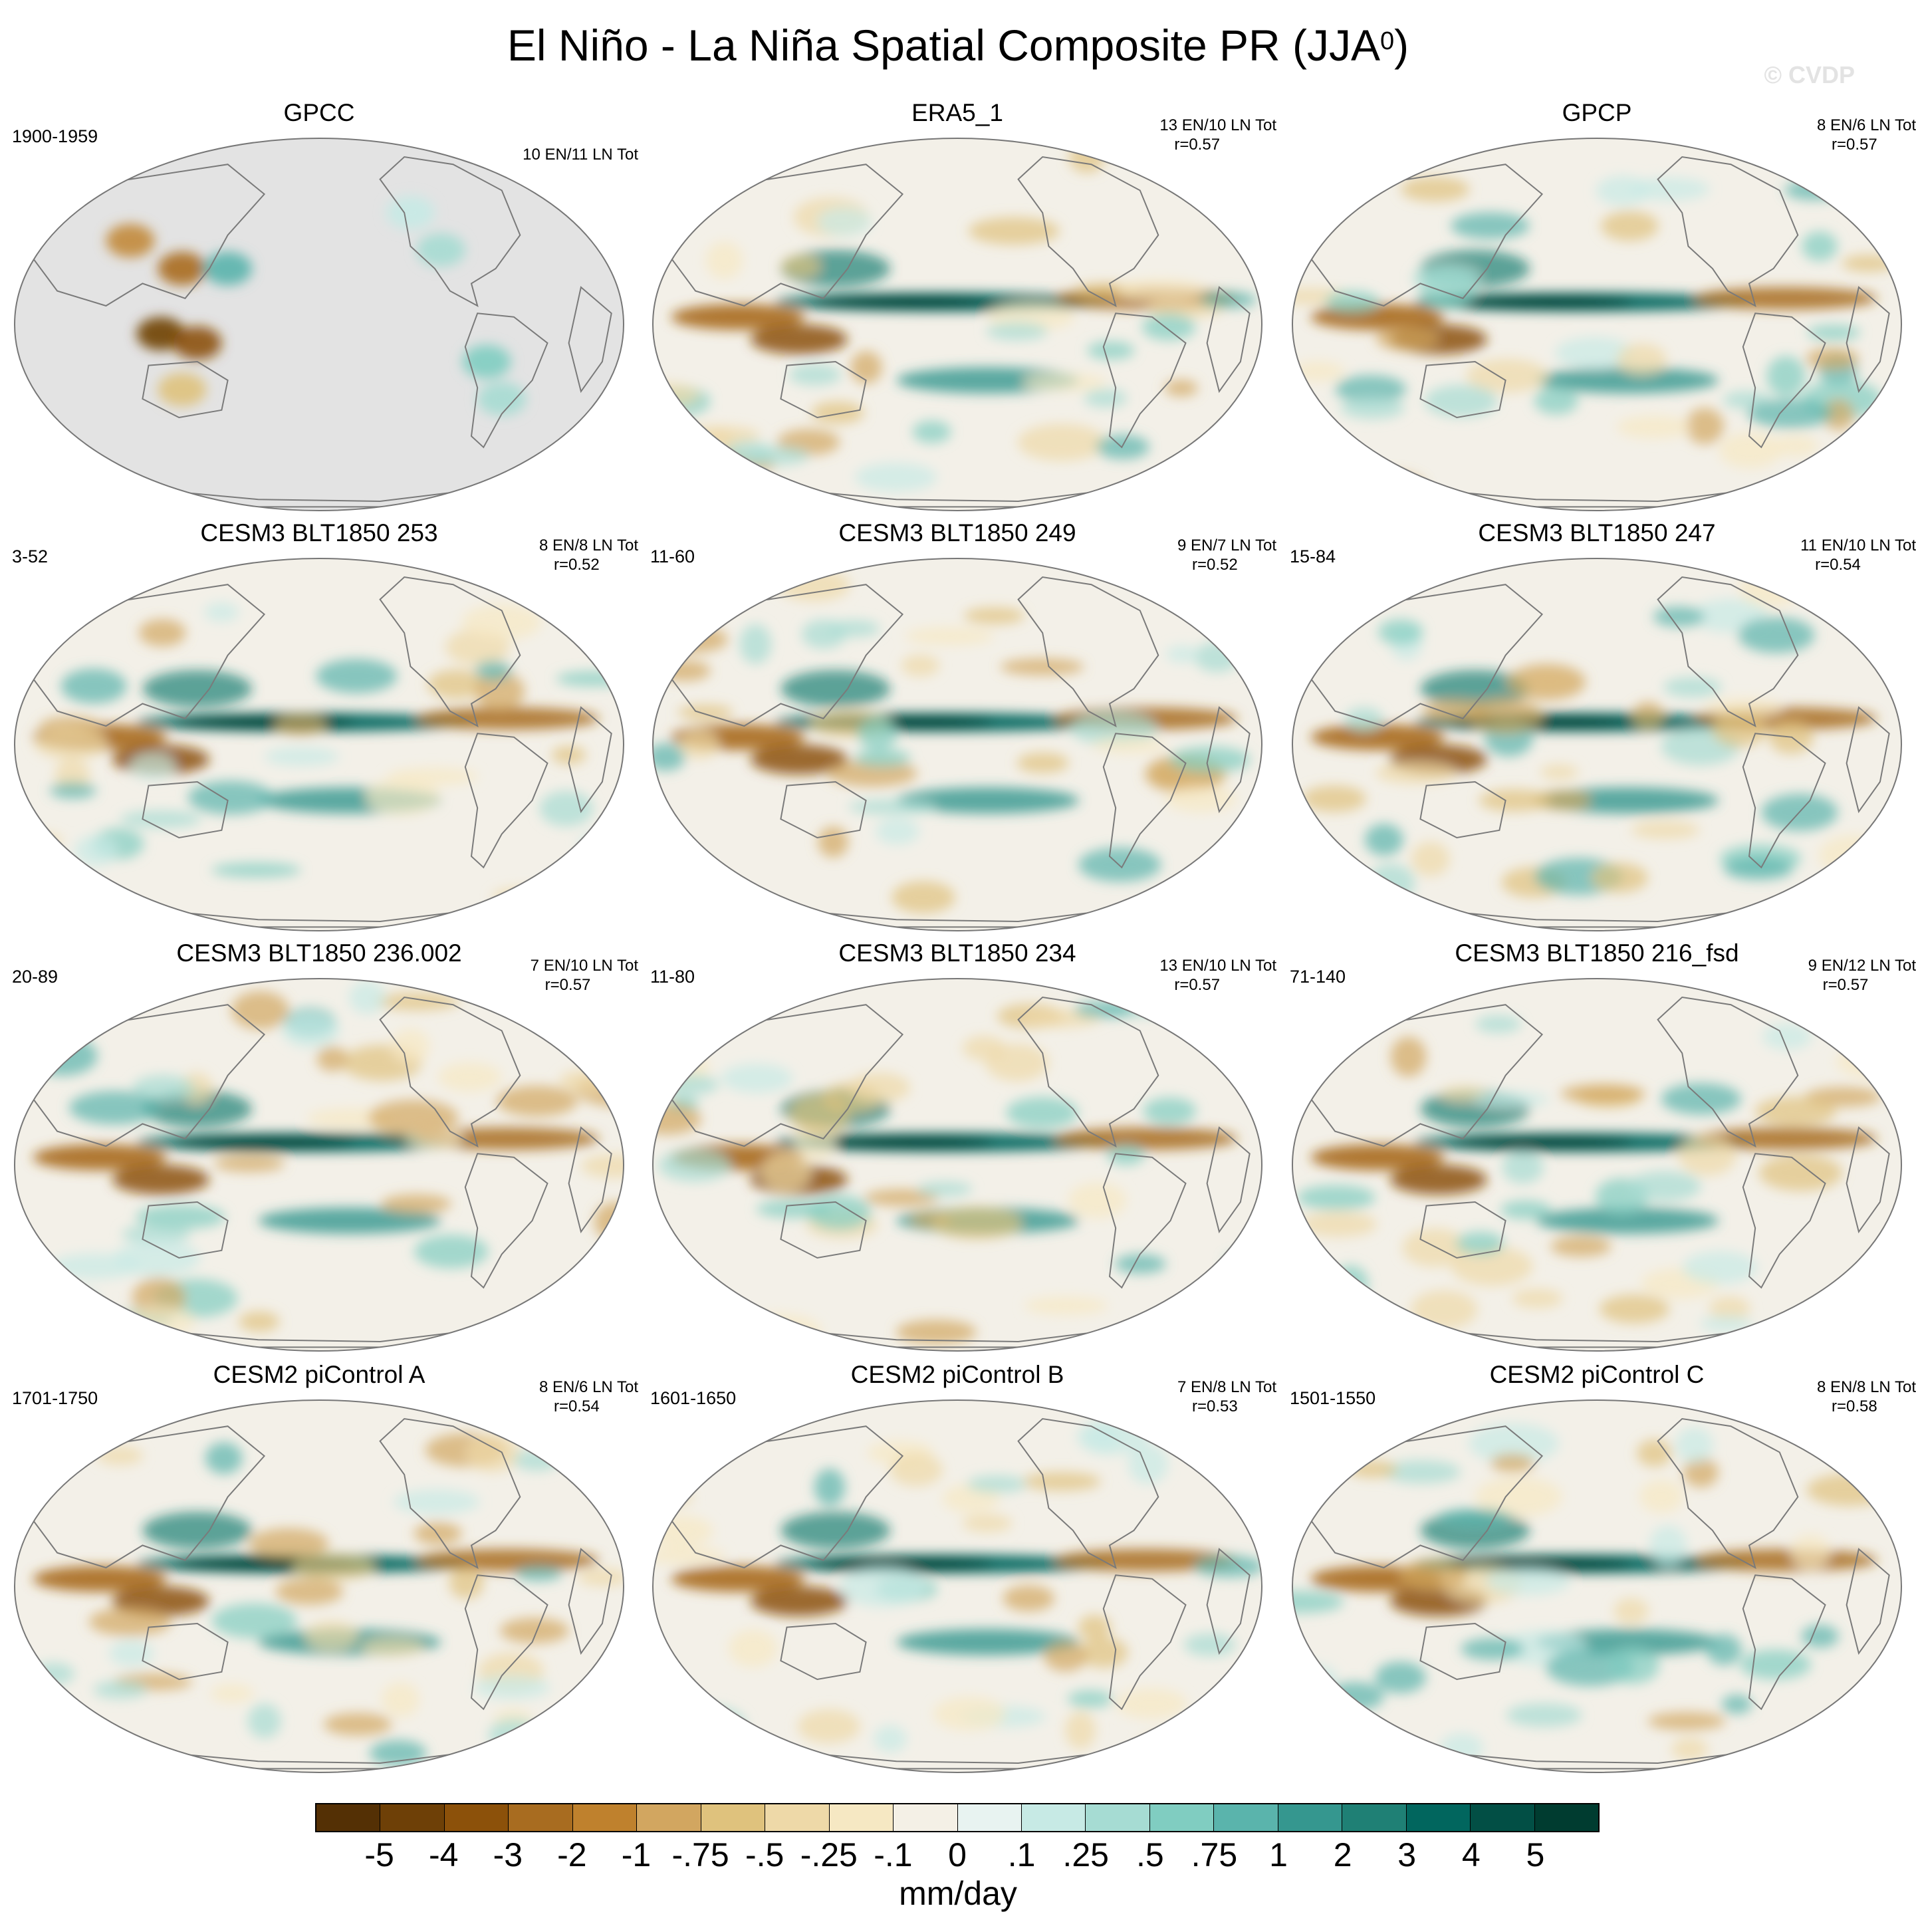 The height and width of the screenshot is (1932, 1916). Describe the element at coordinates (672, 556) in the screenshot. I see `panel-period: 11-60` at that location.